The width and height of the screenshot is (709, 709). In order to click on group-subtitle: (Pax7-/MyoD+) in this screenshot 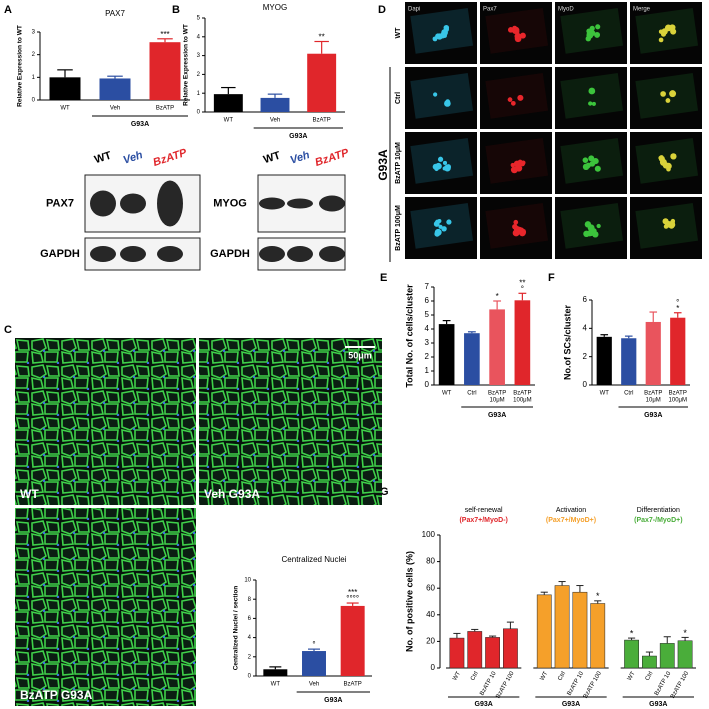, I will do `click(658, 520)`.